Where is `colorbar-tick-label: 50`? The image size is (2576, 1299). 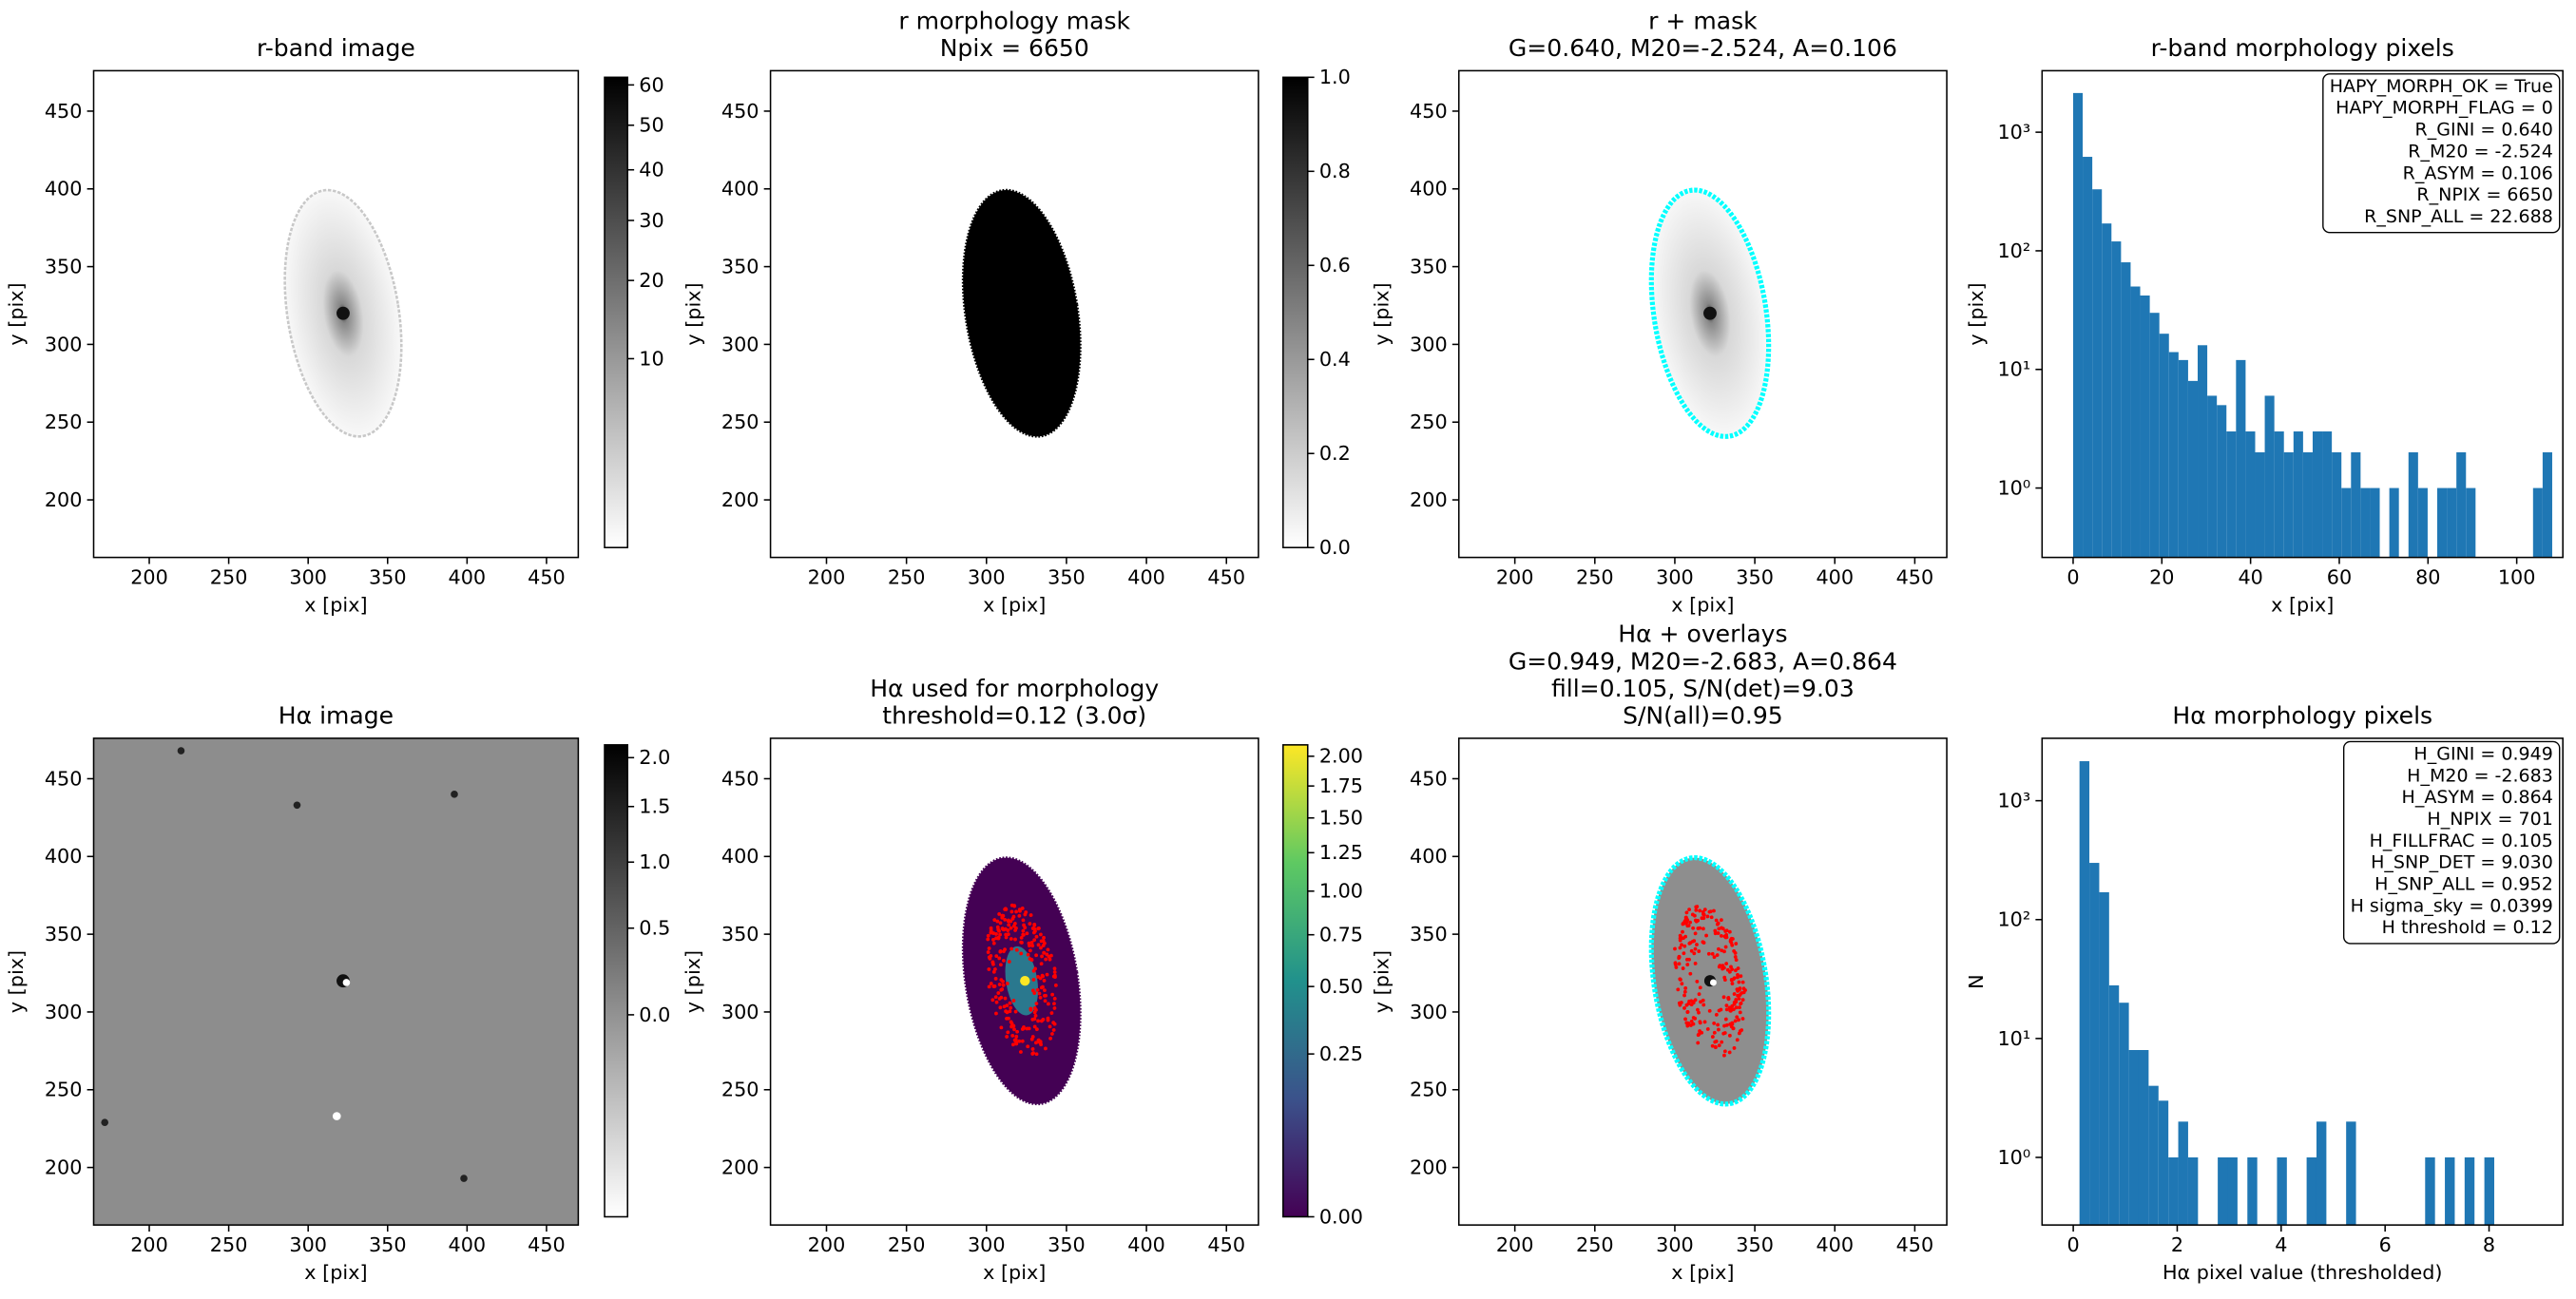
colorbar-tick-label: 50 is located at coordinates (651, 125).